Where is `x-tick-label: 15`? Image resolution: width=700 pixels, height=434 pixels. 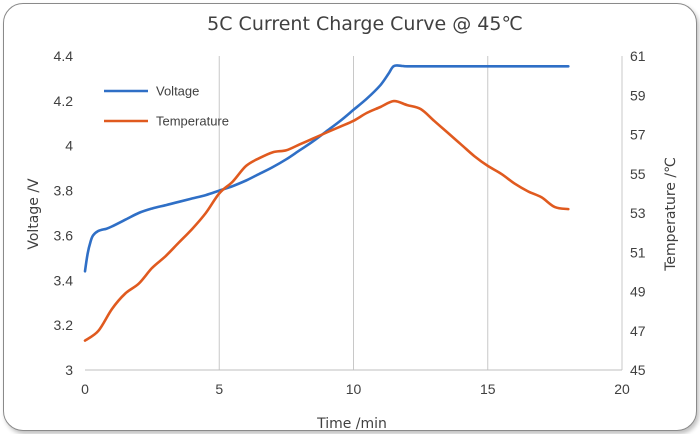 x-tick-label: 15 is located at coordinates (488, 389).